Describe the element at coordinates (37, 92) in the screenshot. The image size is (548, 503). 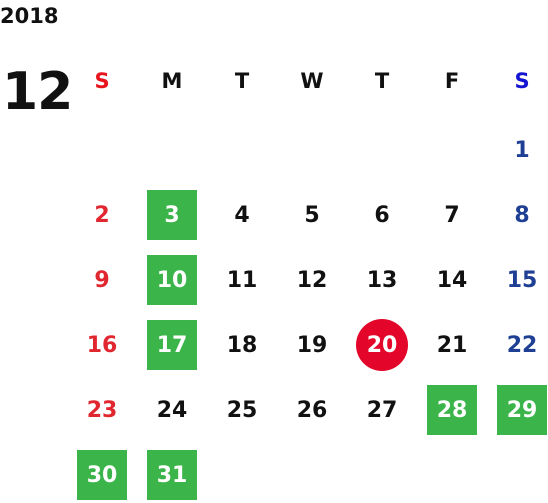
I see `month-number: 12` at that location.